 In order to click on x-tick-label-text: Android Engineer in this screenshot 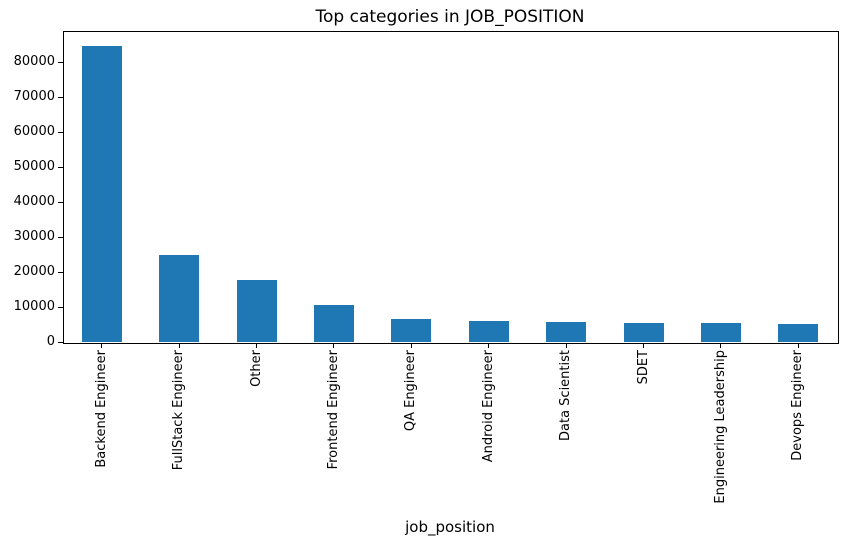, I will do `click(488, 406)`.